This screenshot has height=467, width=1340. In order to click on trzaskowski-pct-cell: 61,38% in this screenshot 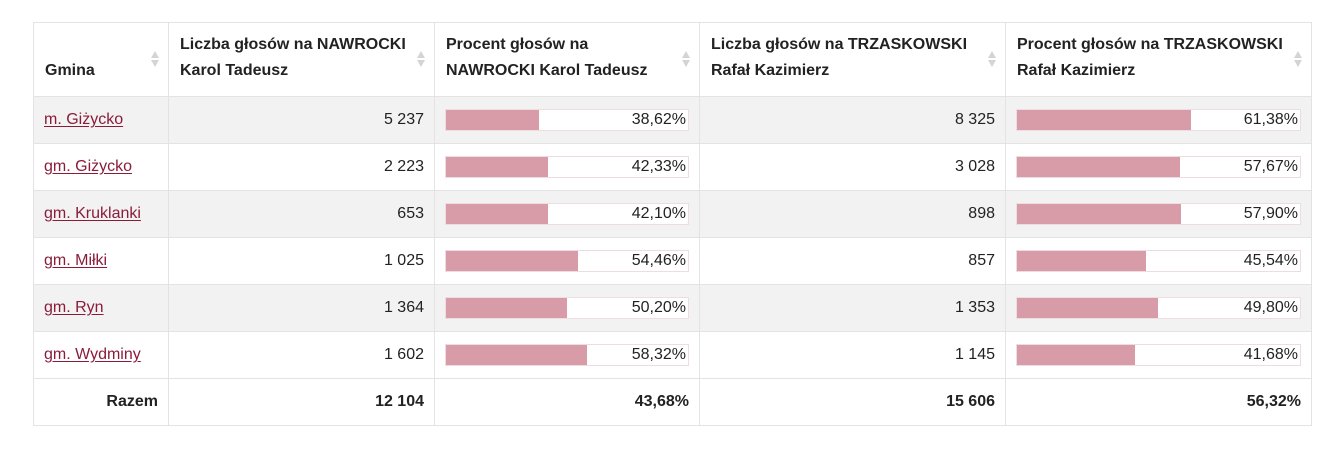, I will do `click(1158, 120)`.